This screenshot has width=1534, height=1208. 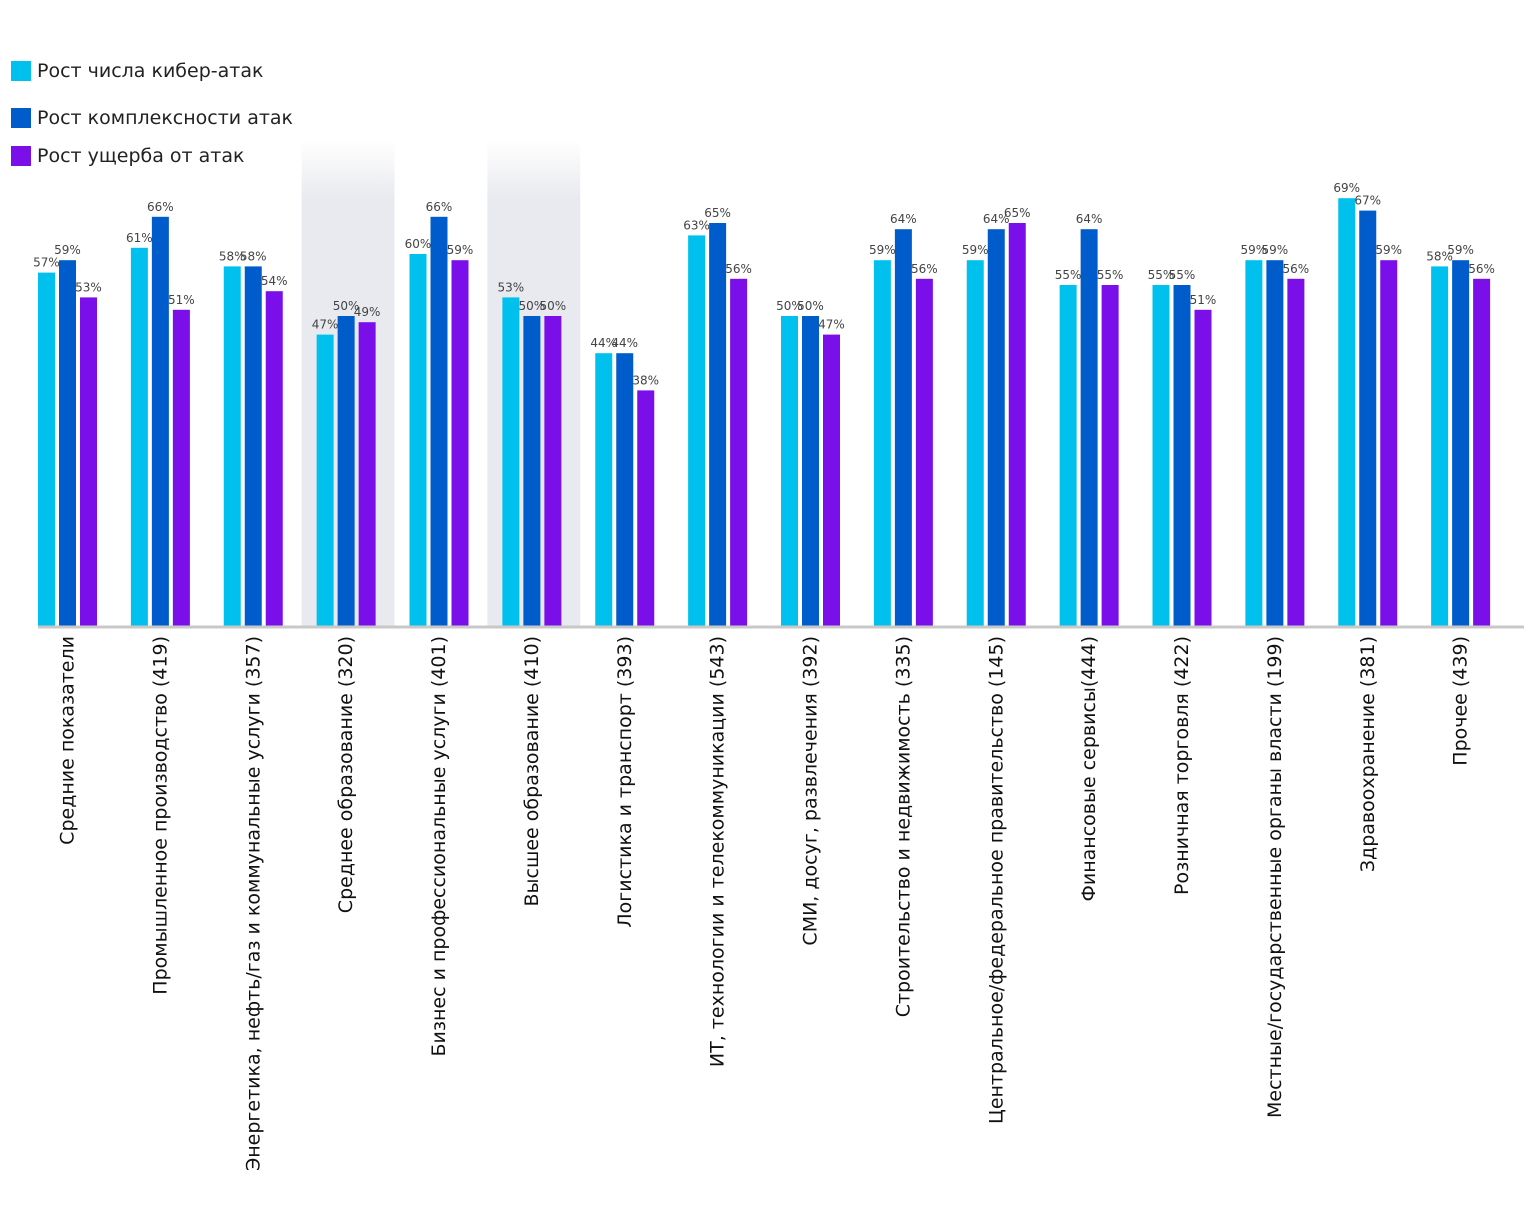 I want to click on legend-item-attack-damage: Рост ущерба от атак, so click(x=128, y=156).